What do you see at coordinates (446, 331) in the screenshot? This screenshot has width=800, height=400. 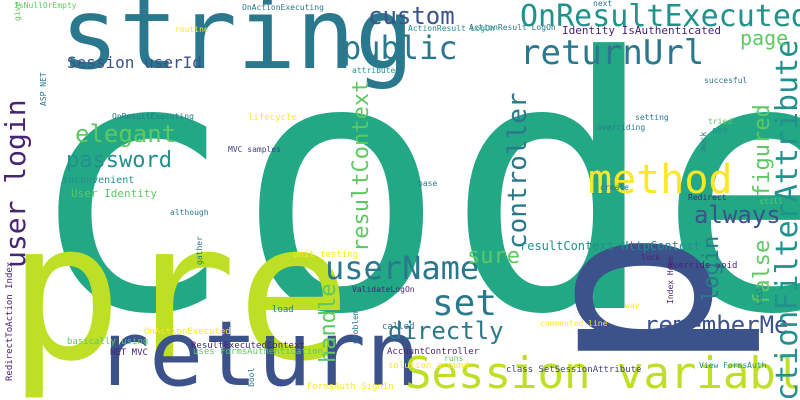 I see `word-directly: directly` at bounding box center [446, 331].